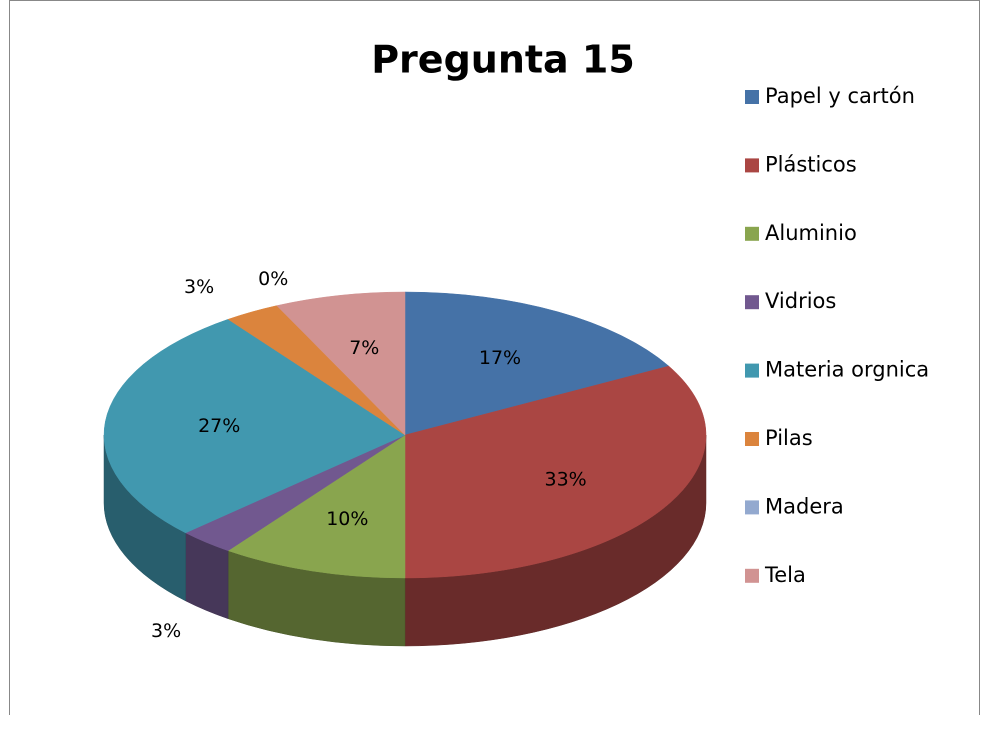 This screenshot has height=730, width=986. I want to click on legend-label: Tela, so click(785, 575).